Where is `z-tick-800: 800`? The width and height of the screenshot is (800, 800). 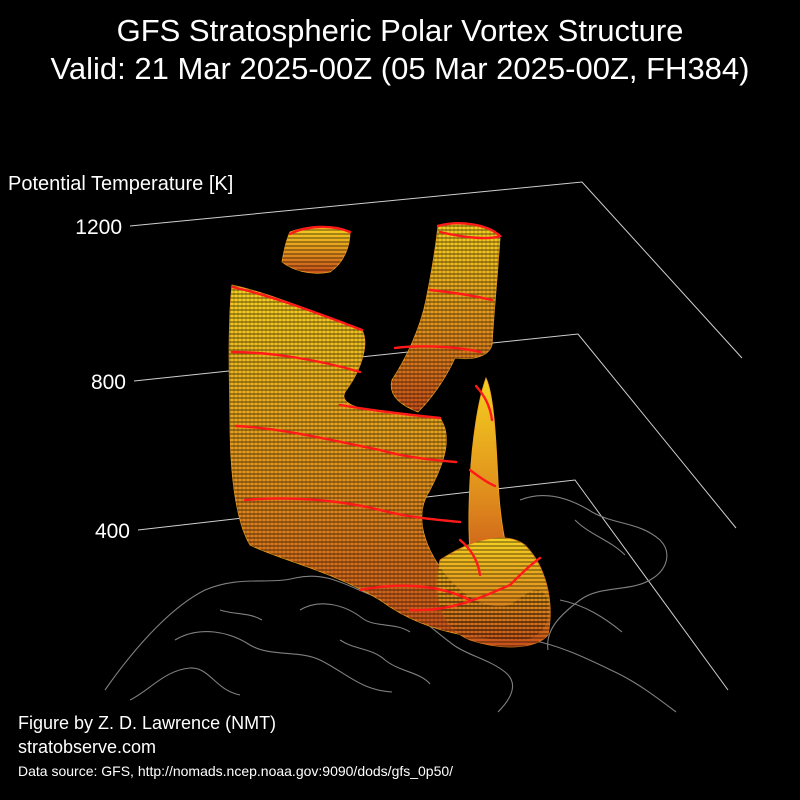
z-tick-800: 800 is located at coordinates (108, 382).